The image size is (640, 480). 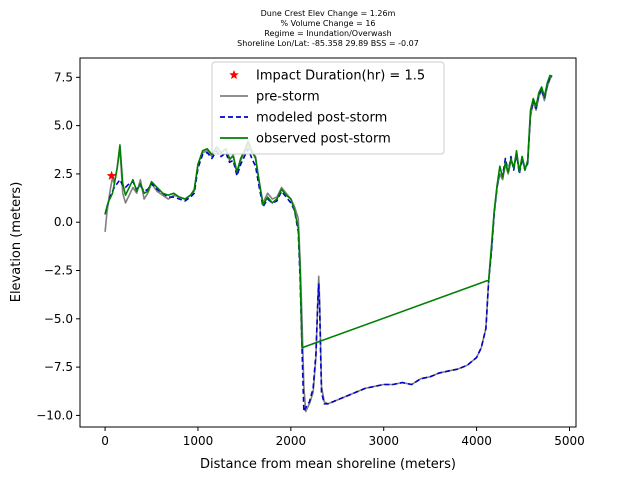 What do you see at coordinates (111, 175) in the screenshot?
I see `impact-point-marker` at bounding box center [111, 175].